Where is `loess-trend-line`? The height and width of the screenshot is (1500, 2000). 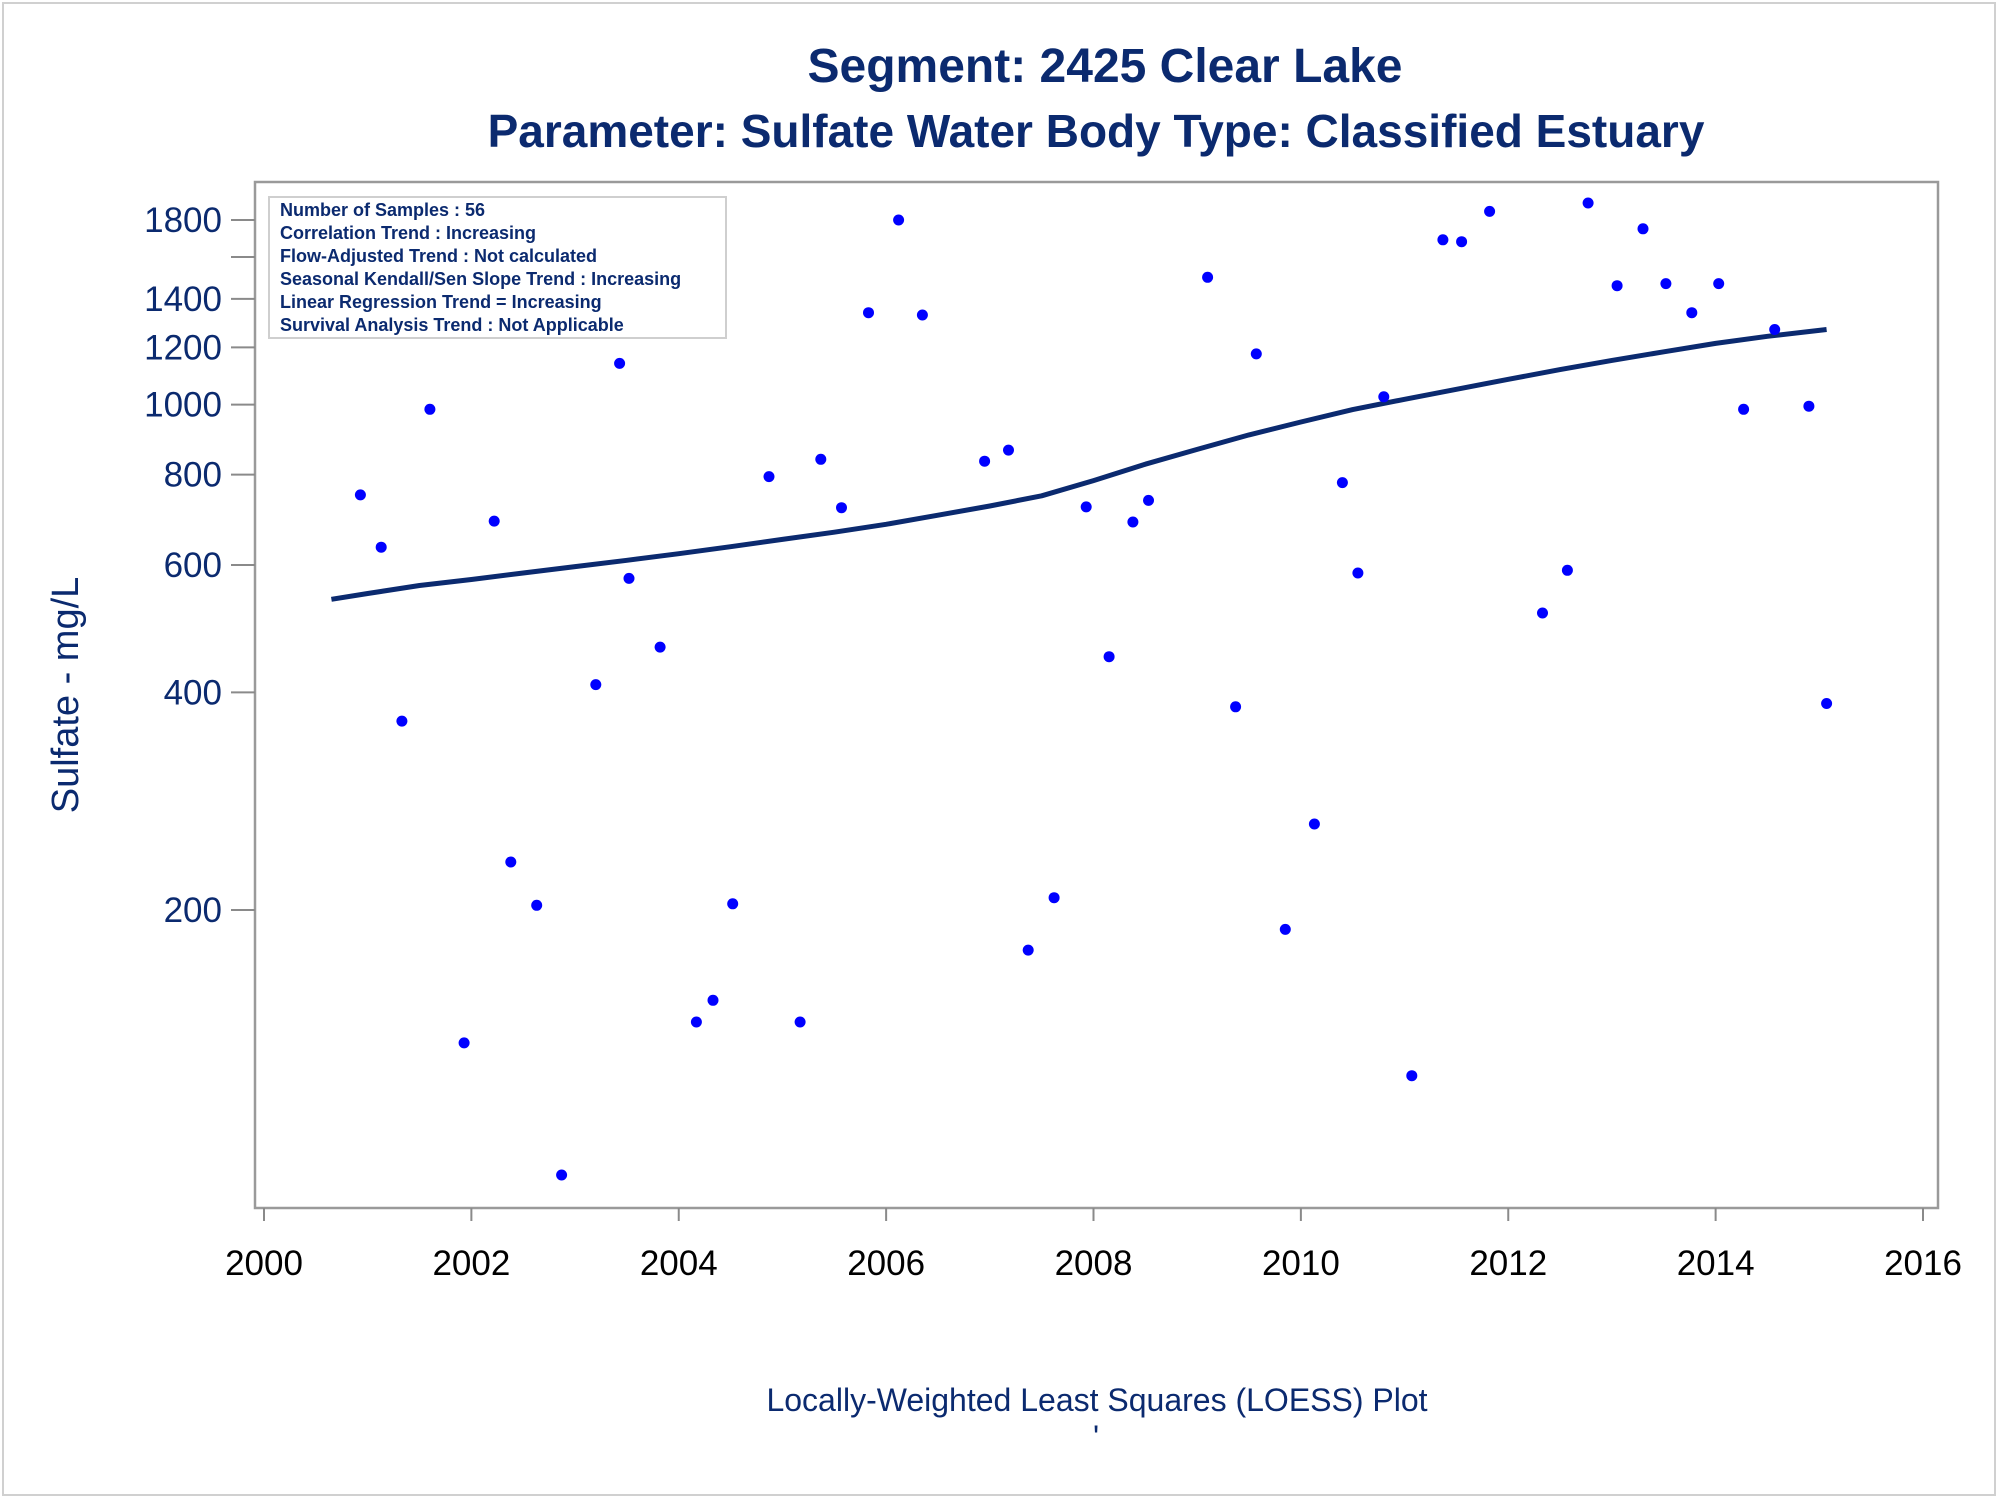 loess-trend-line is located at coordinates (1079, 464).